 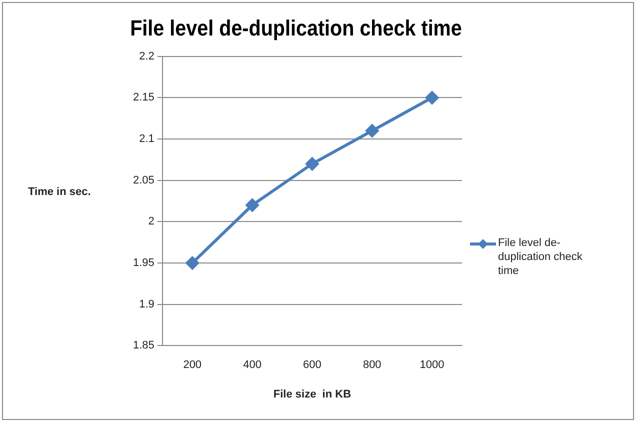 I want to click on x-axis-title: File size in KB, so click(x=312, y=394).